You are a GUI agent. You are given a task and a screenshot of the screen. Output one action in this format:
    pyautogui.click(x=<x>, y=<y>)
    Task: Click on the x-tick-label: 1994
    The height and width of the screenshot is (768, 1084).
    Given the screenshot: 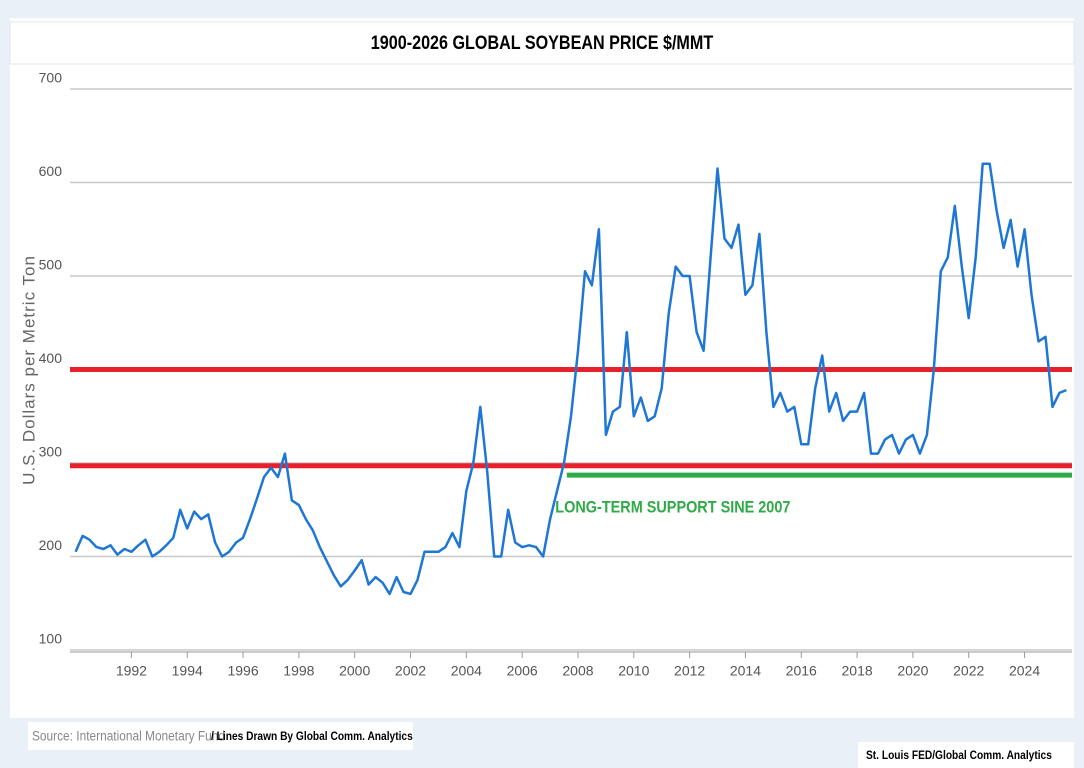 What is the action you would take?
    pyautogui.click(x=187, y=671)
    